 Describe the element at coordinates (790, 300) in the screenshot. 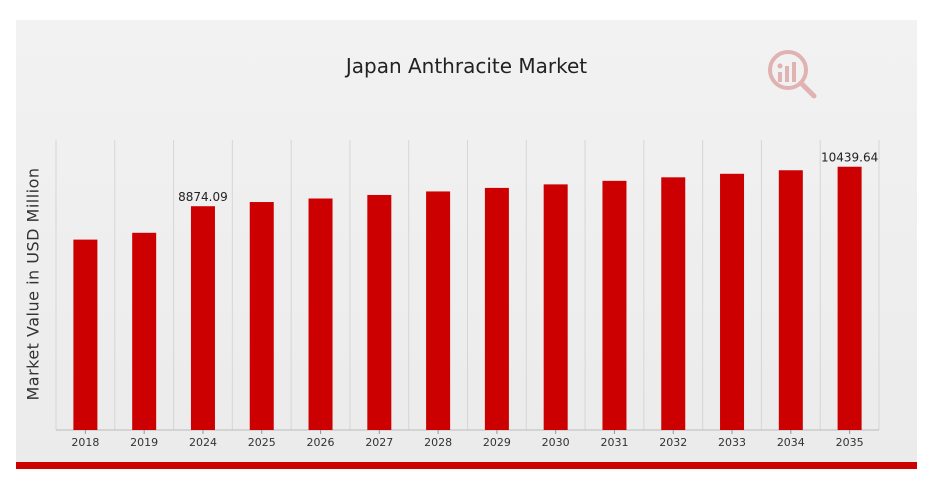

I see `bar-2034` at that location.